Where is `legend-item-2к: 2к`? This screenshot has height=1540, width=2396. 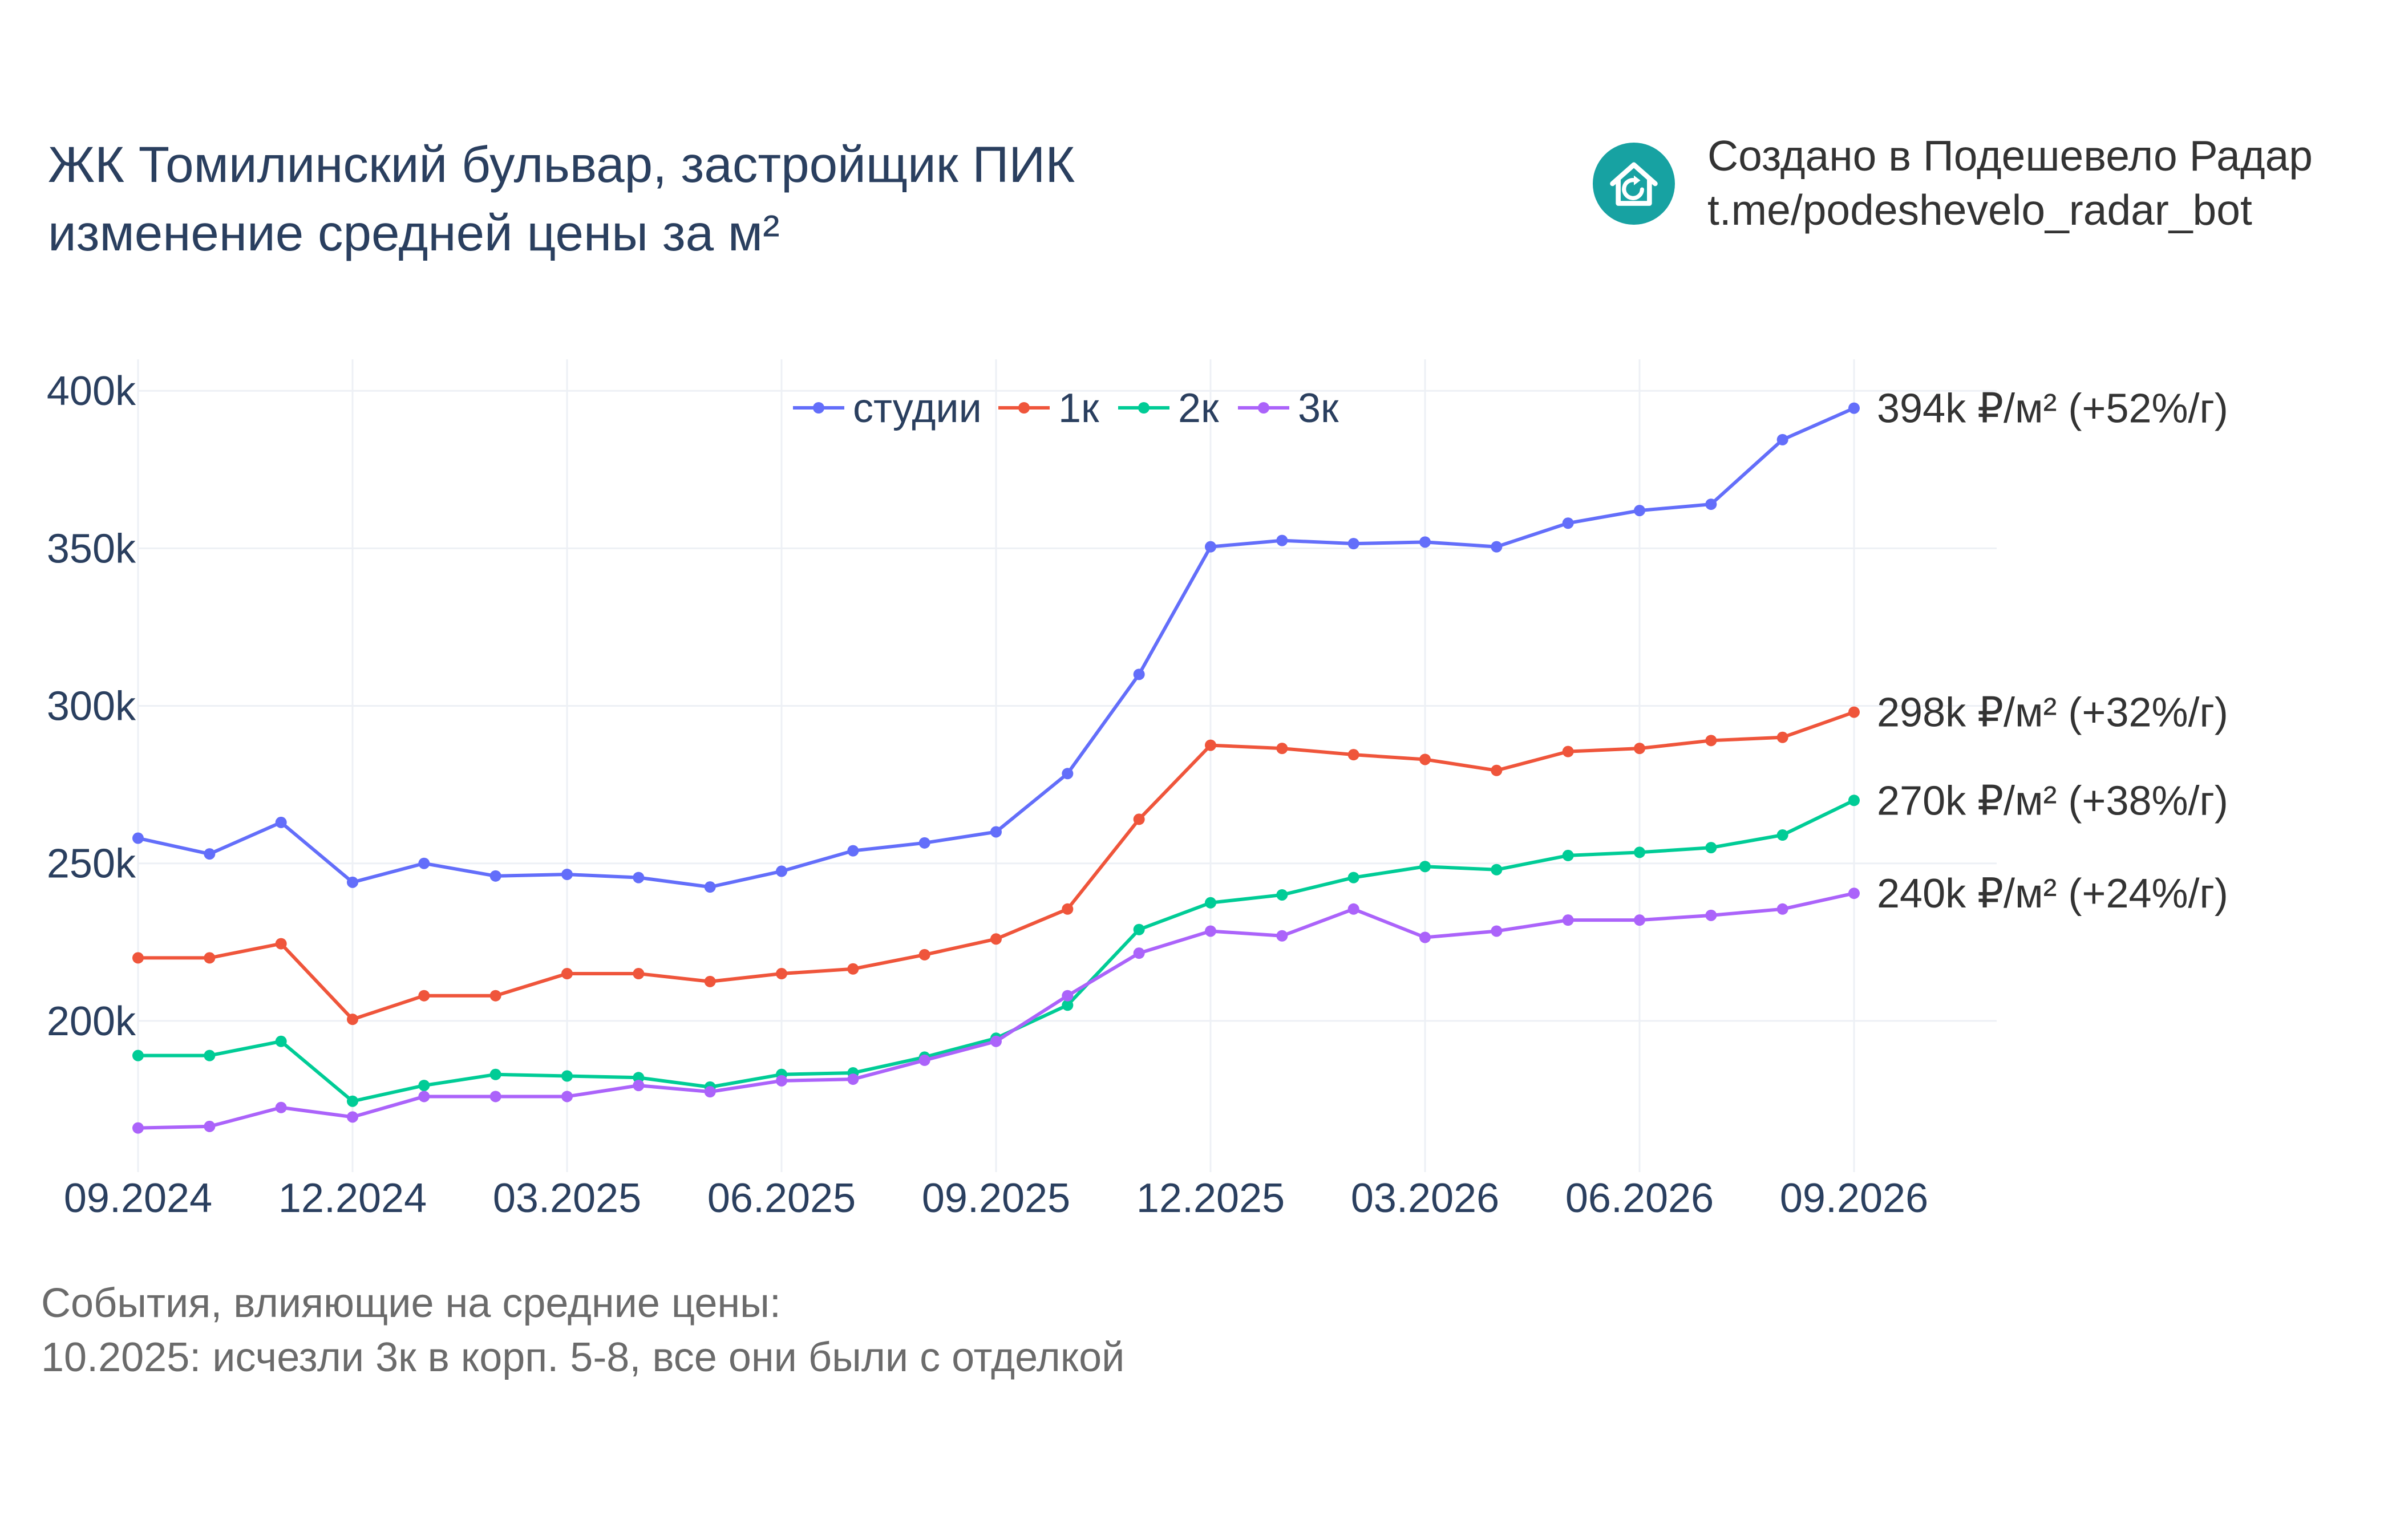 legend-item-2к: 2к is located at coordinates (1168, 409).